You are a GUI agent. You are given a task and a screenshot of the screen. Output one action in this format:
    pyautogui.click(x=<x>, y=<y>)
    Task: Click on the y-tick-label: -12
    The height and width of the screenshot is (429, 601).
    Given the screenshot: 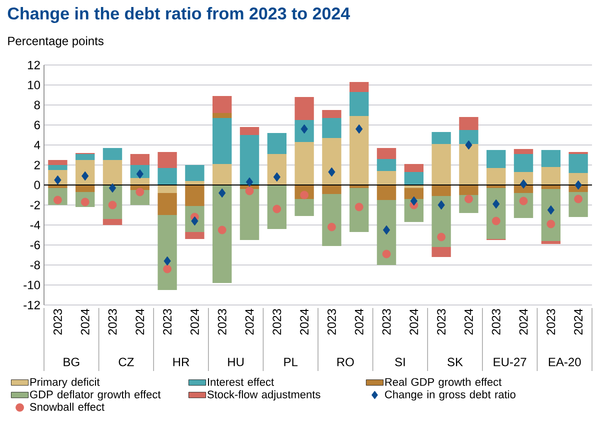 What is the action you would take?
    pyautogui.click(x=32, y=305)
    